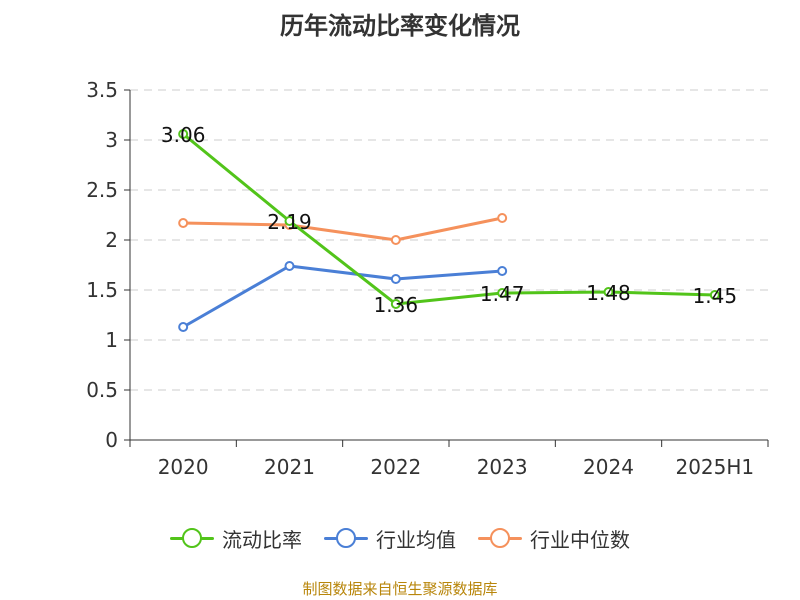  Describe the element at coordinates (289, 467) in the screenshot. I see `x-tick-label: 2021` at that location.